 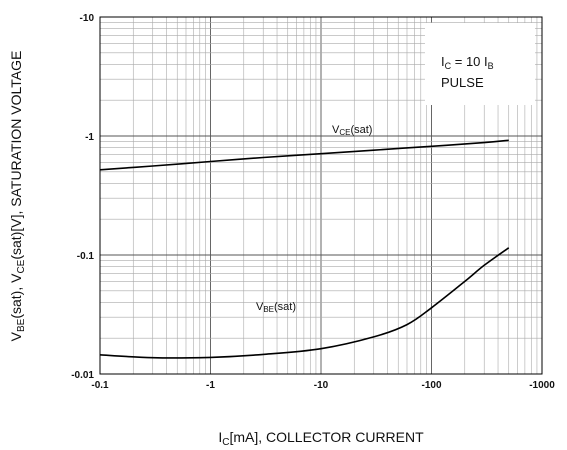 What do you see at coordinates (89, 137) in the screenshot?
I see `y-tick-label: -1` at bounding box center [89, 137].